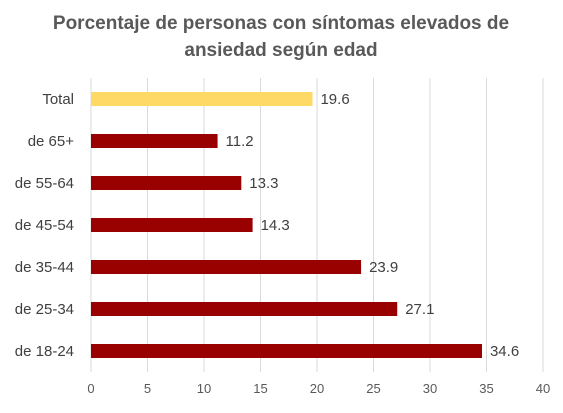 This screenshot has width=563, height=413. What do you see at coordinates (44, 183) in the screenshot?
I see `category-label: de 55-64` at bounding box center [44, 183].